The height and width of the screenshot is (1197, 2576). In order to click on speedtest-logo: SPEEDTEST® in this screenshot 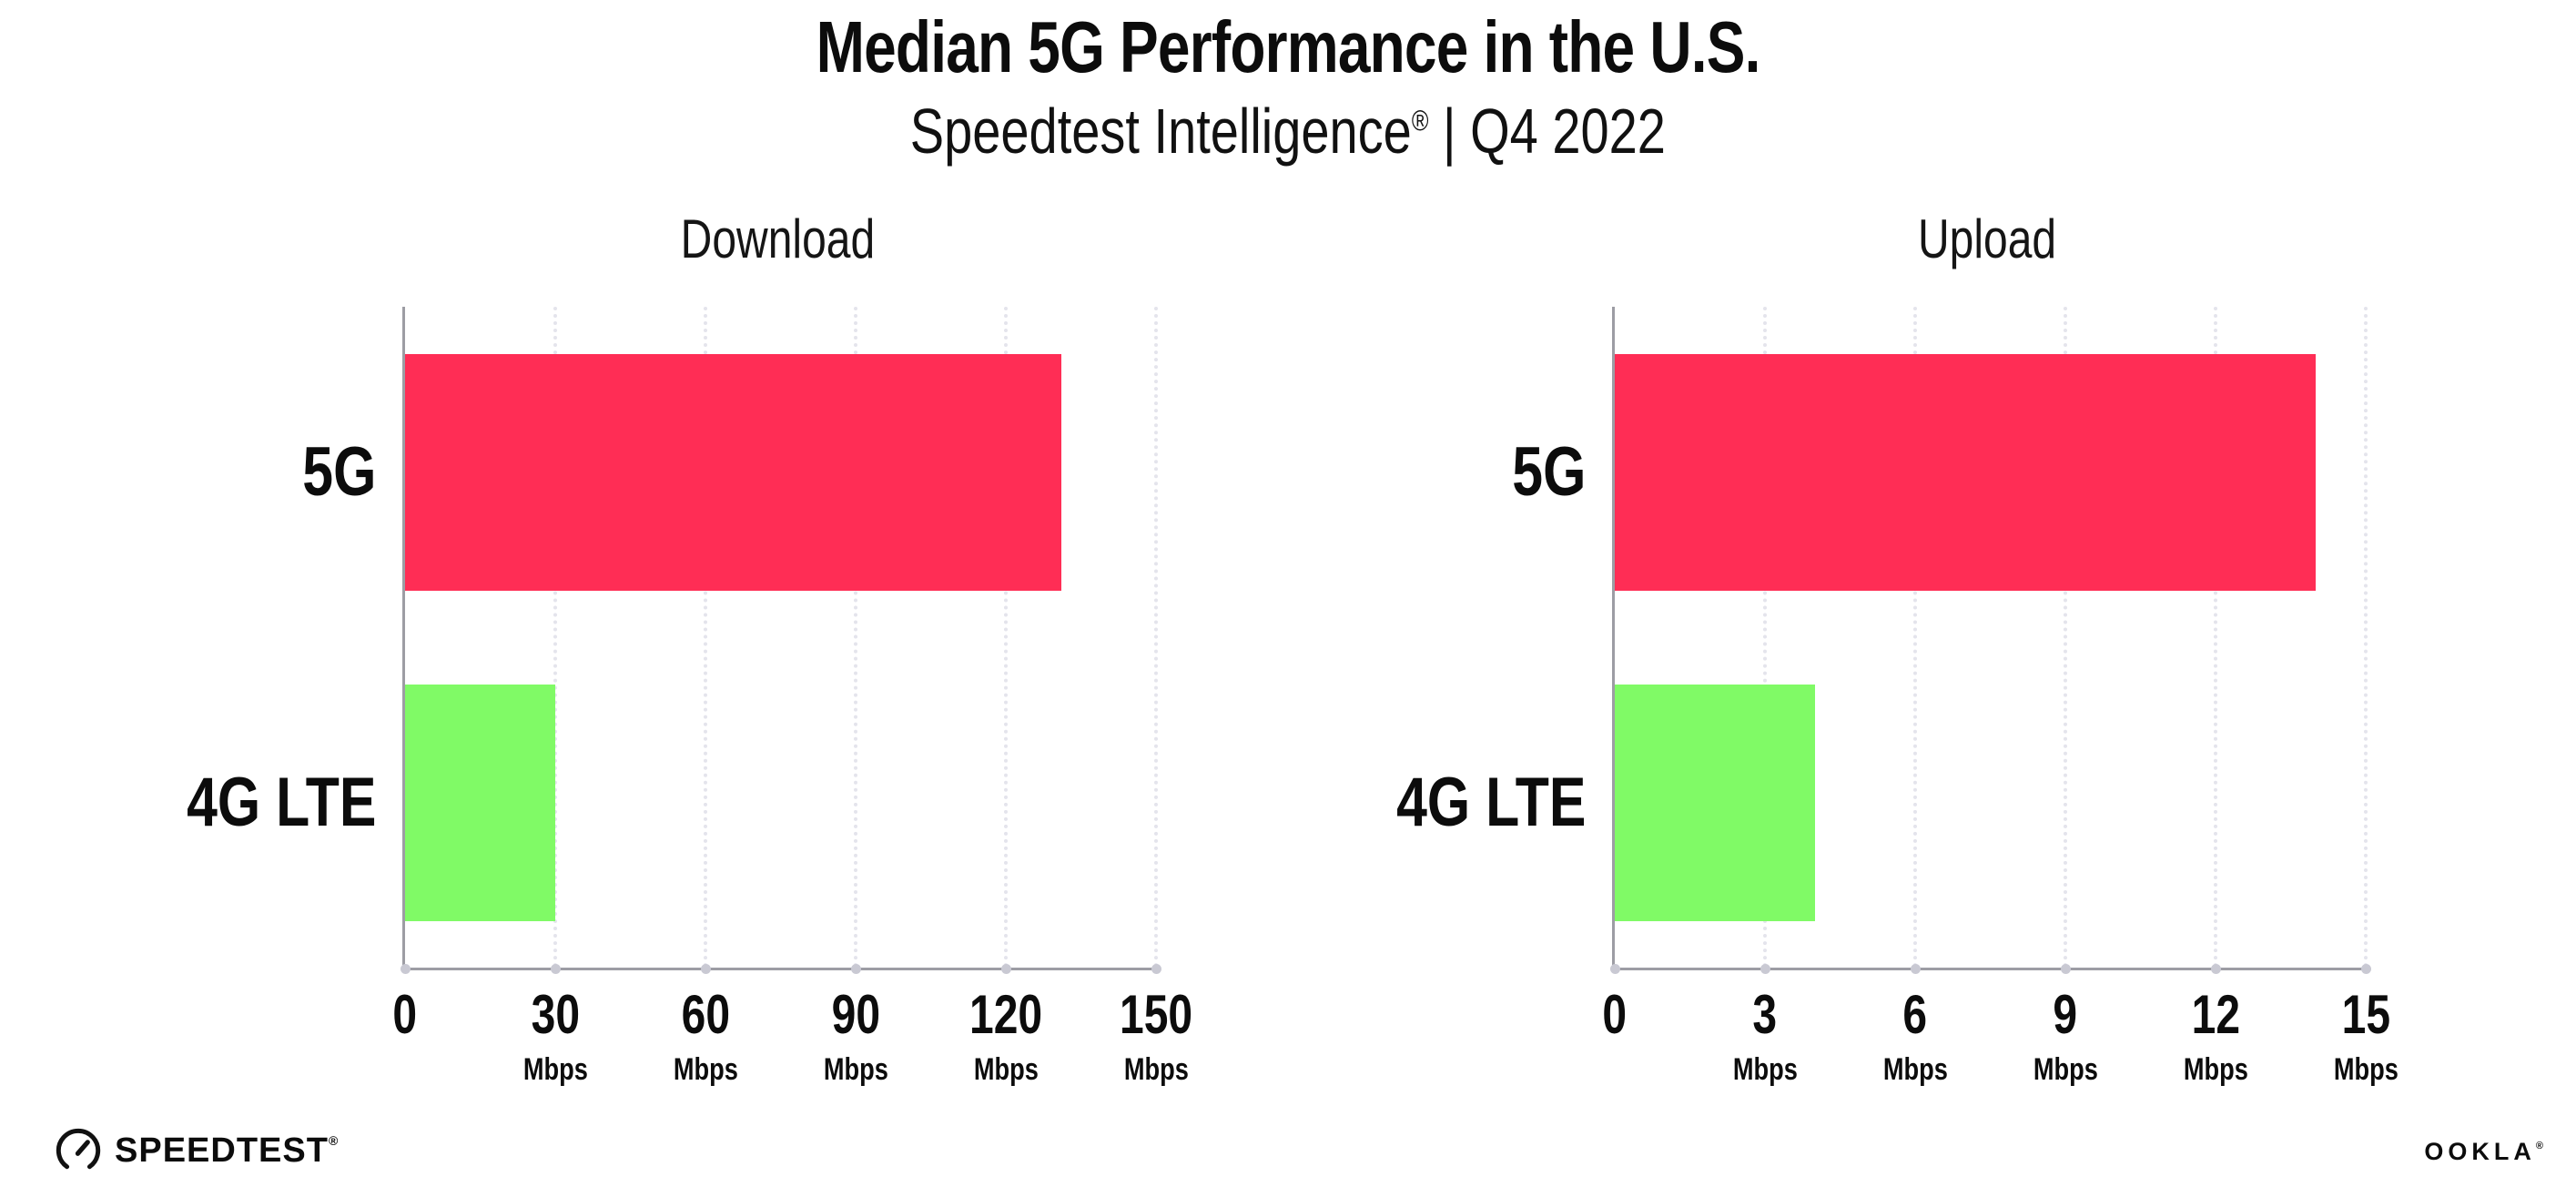, I will do `click(197, 1150)`.